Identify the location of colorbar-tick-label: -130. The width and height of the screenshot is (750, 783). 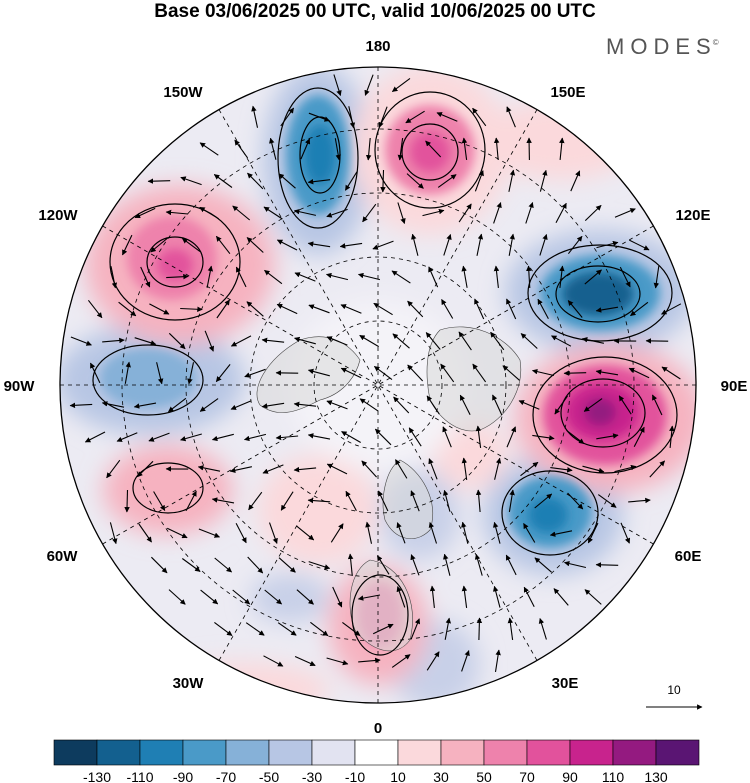
(97, 776).